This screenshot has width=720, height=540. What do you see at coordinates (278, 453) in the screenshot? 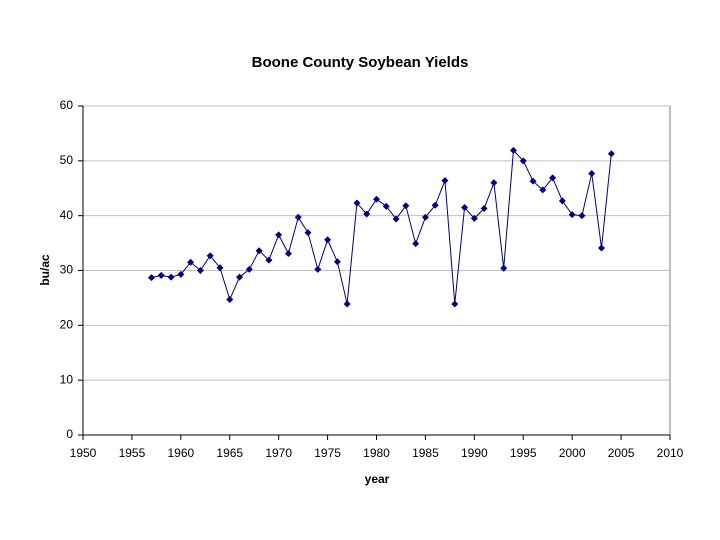
I see `x-tick-label: 1970` at bounding box center [278, 453].